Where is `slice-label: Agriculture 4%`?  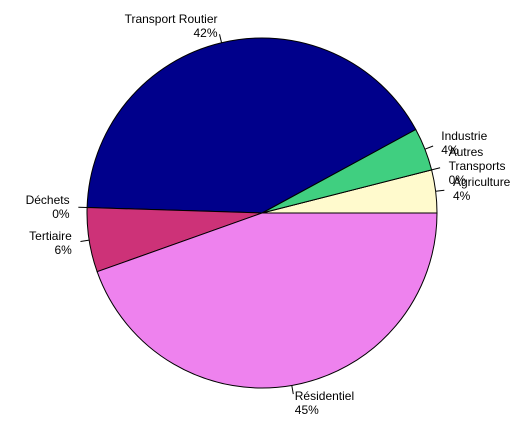
slice-label: Agriculture 4% is located at coordinates (481, 189).